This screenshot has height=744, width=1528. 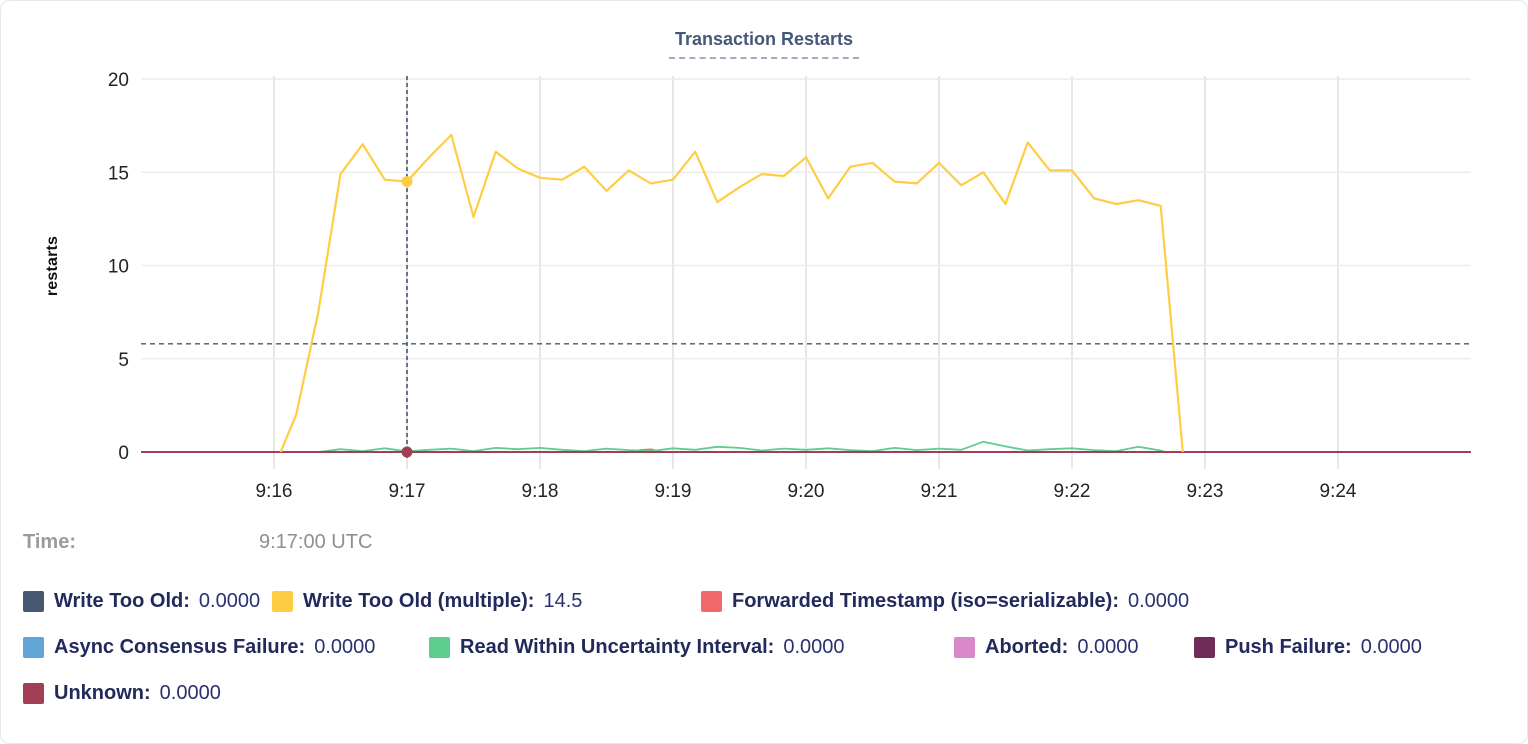 I want to click on legend-series-label: Forwarded Timestamp (iso=serializable):, so click(x=925, y=600).